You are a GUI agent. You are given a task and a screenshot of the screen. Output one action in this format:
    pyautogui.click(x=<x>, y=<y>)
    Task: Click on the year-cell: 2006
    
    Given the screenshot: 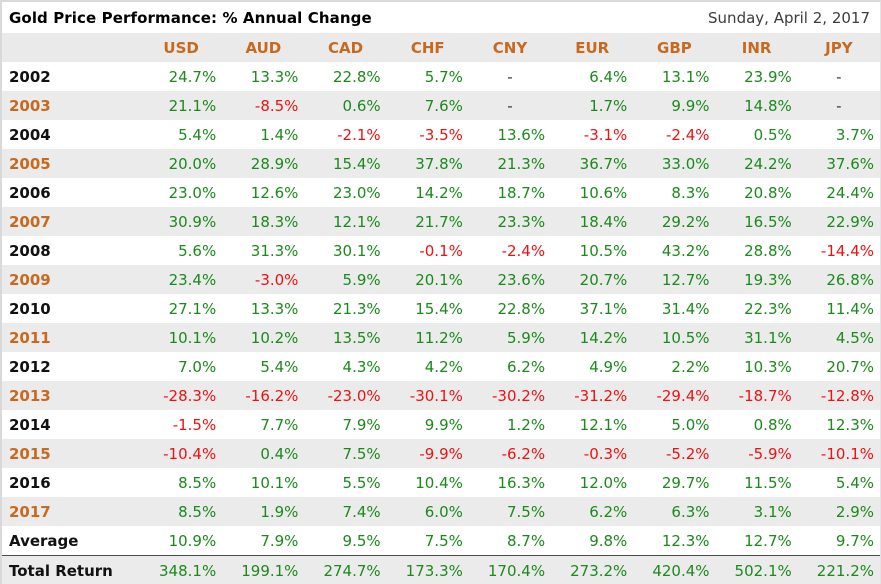 What is the action you would take?
    pyautogui.click(x=71, y=192)
    